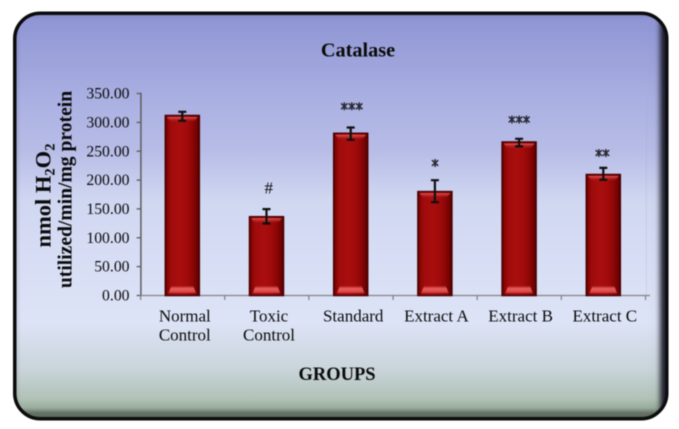 Image resolution: width=679 pixels, height=429 pixels. I want to click on svg-text: nmol H2O2, so click(45, 196).